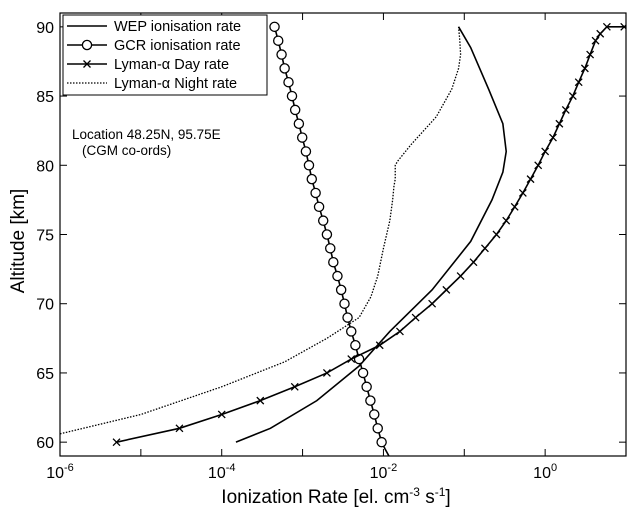  Describe the element at coordinates (45, 443) in the screenshot. I see `y-tick-label: 60` at that location.